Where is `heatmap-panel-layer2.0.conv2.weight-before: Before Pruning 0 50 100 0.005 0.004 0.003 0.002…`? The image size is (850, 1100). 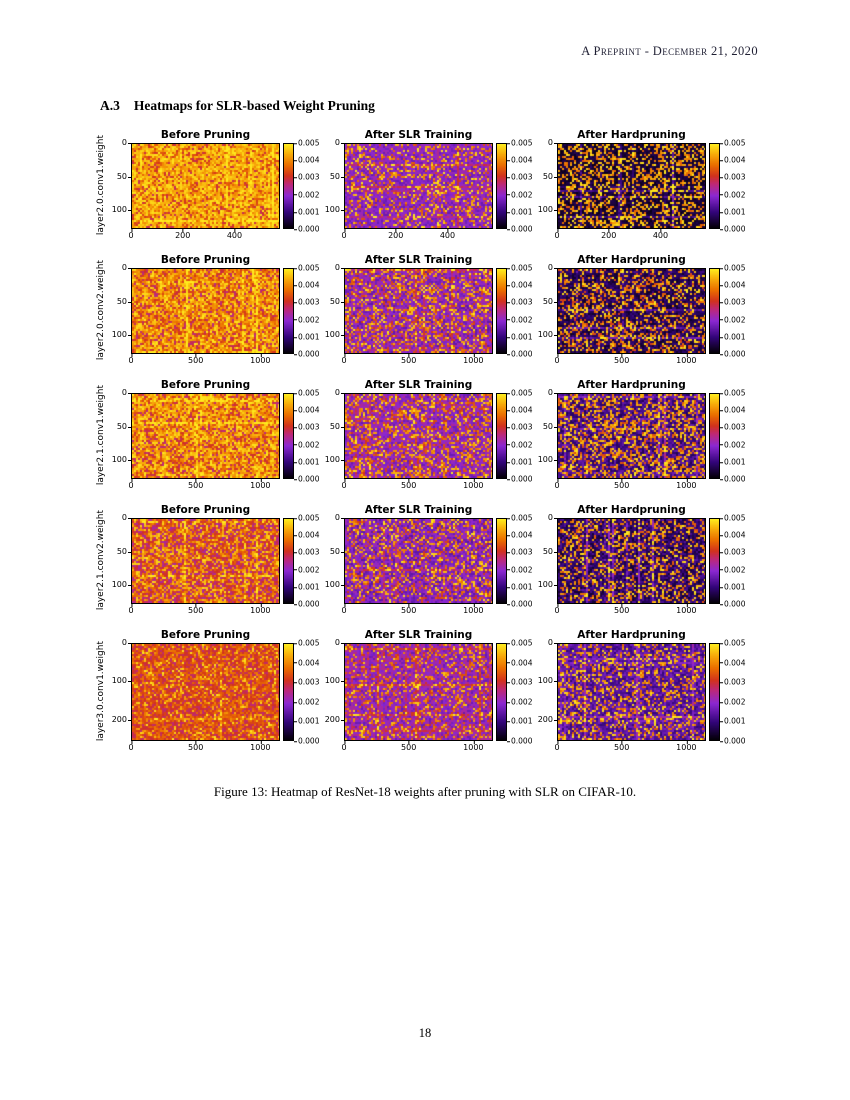
heatmap-panel-layer2.0.conv2.weight-before: Before Pruning 0 50 100 0.005 0.004 0.003 0.002… is located at coordinates (215, 310).